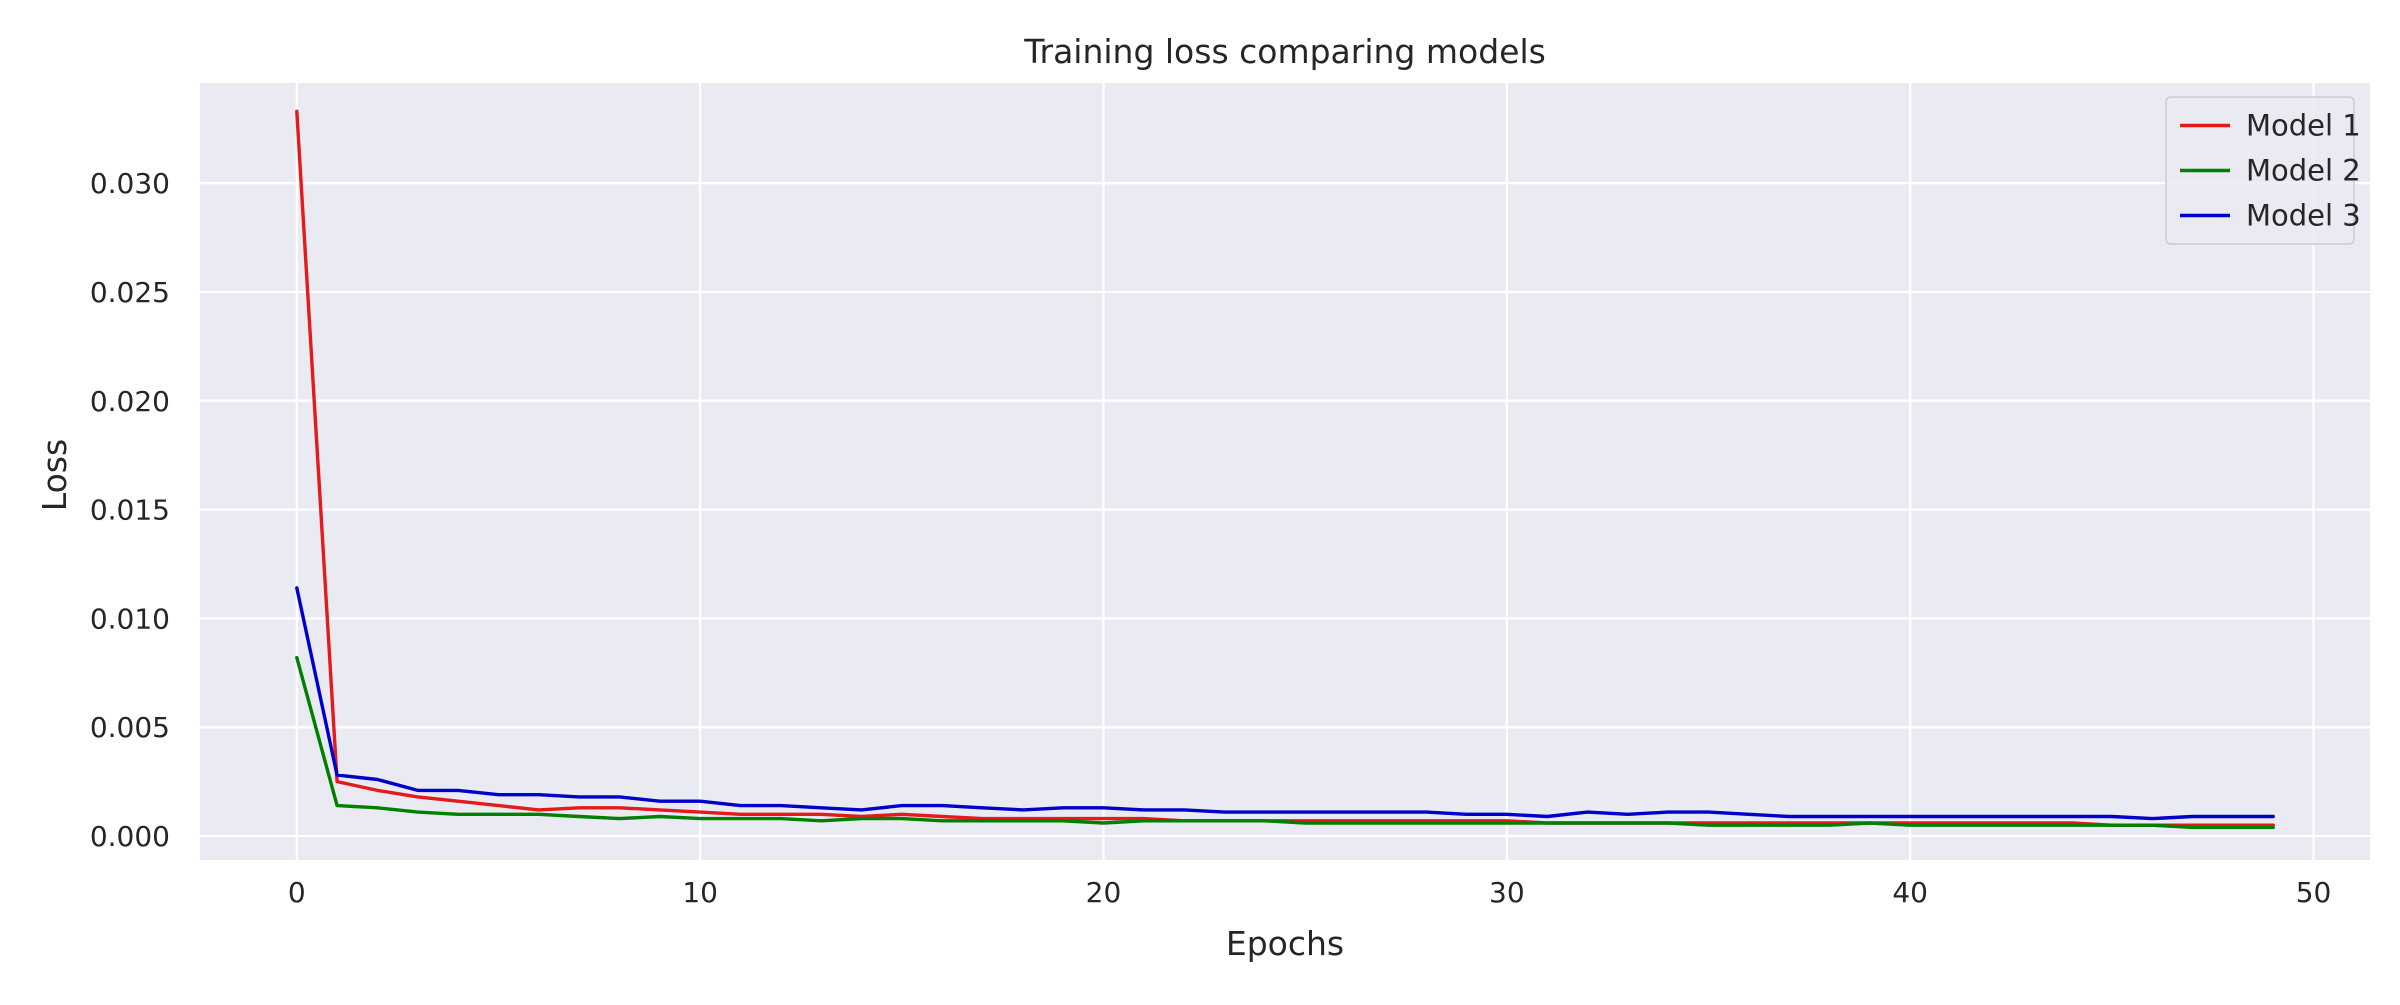  What do you see at coordinates (130, 836) in the screenshot?
I see `y-tick-label: 0.000` at bounding box center [130, 836].